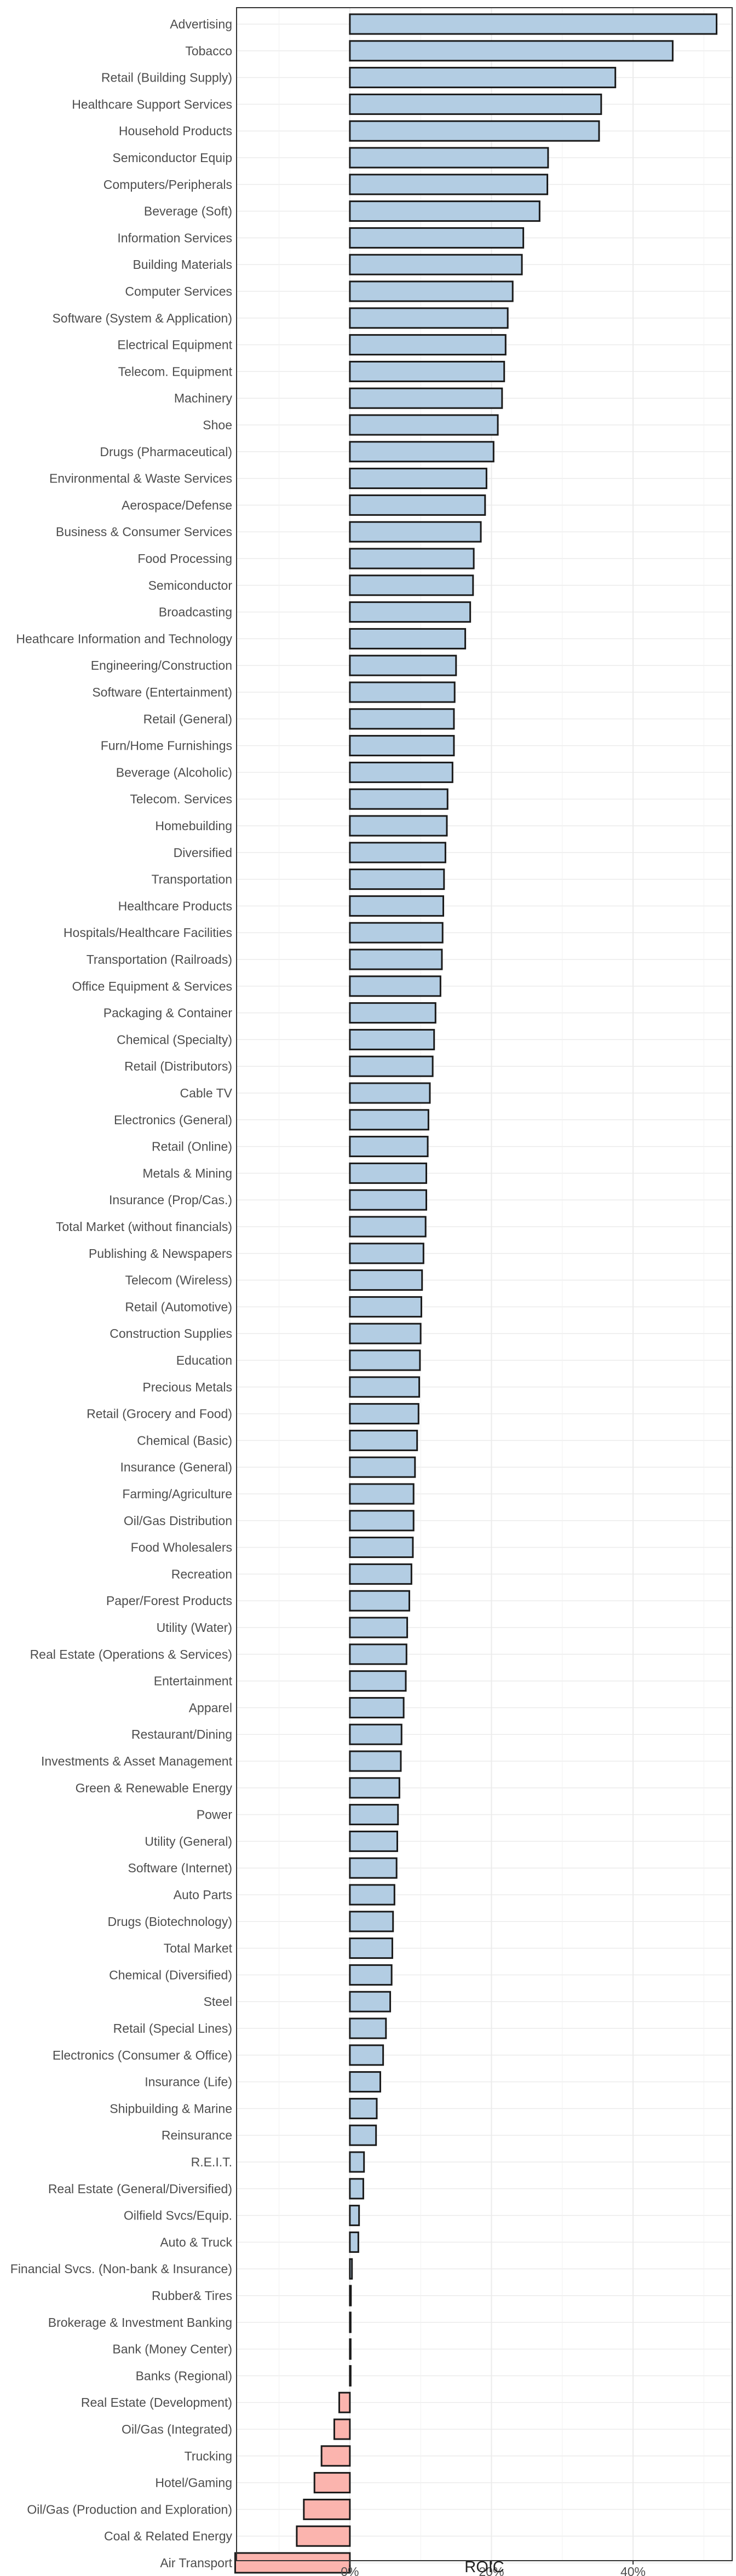 The width and height of the screenshot is (736, 2576). Describe the element at coordinates (174, 238) in the screenshot. I see `category-label: Information Services` at that location.